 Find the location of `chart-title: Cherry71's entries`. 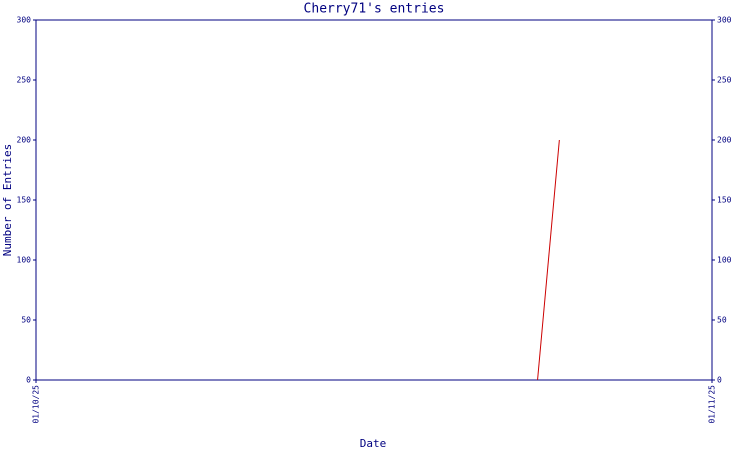

chart-title: Cherry71's entries is located at coordinates (374, 9).